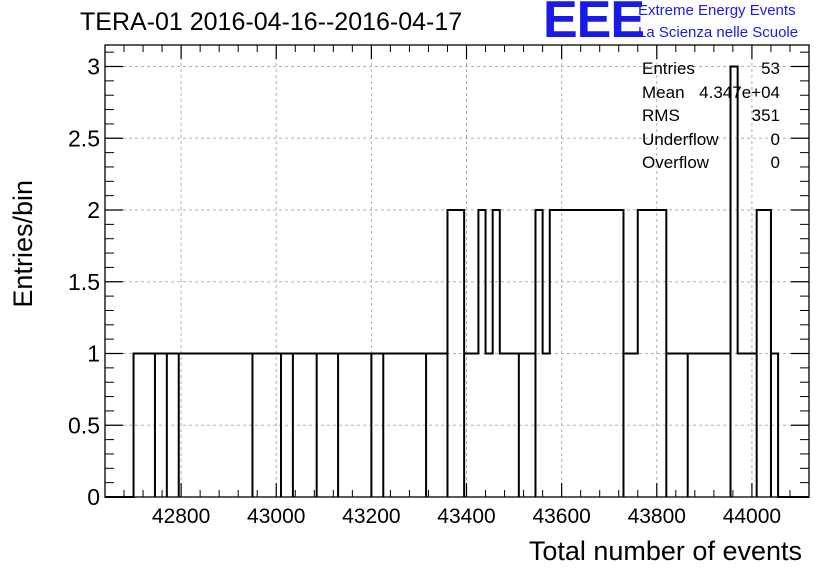 This screenshot has height=572, width=836. I want to click on stat-overflow-label: Overflow, so click(676, 162).